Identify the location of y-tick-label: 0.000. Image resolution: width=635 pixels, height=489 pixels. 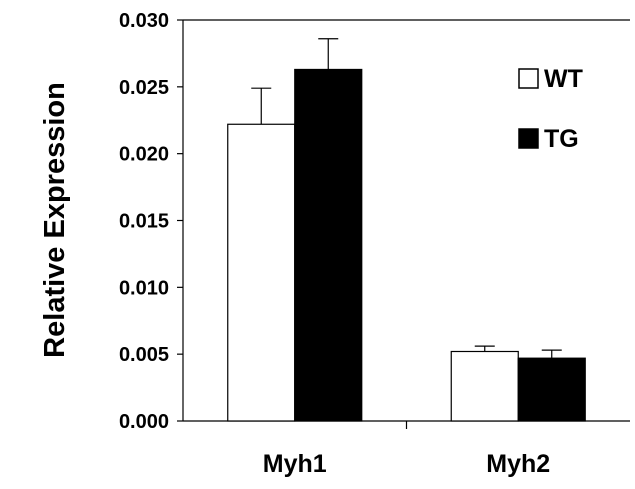
(144, 422).